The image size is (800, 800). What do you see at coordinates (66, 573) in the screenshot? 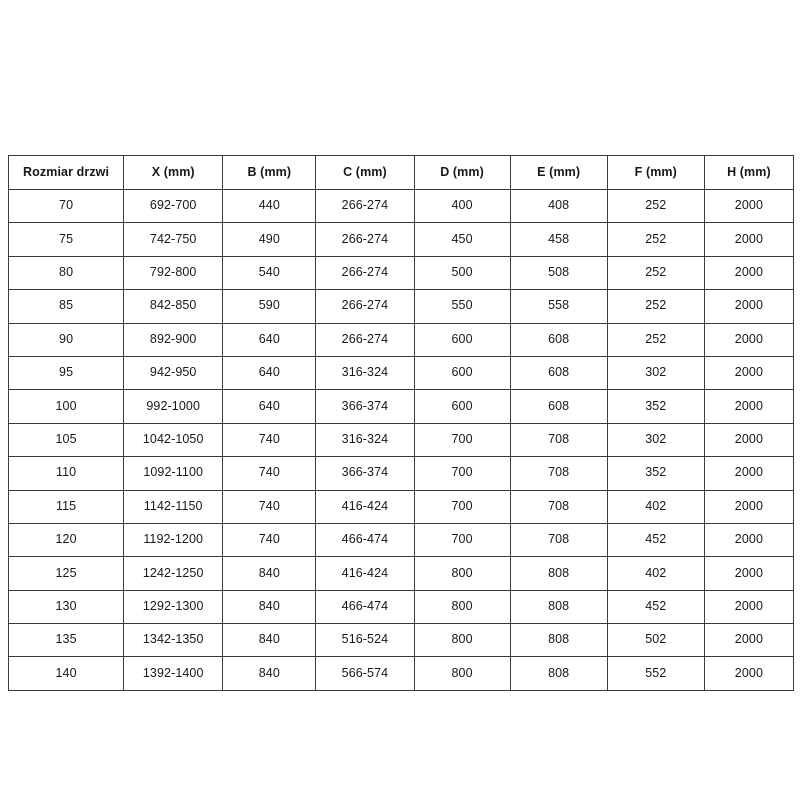
I see `cell-size: 125` at bounding box center [66, 573].